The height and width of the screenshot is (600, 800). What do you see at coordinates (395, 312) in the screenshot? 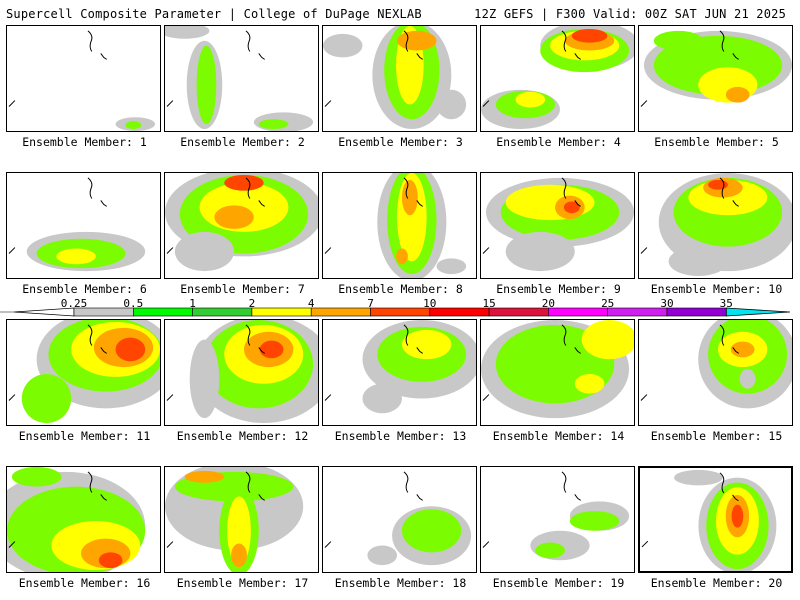
I see `color-scale-bar` at bounding box center [395, 312].